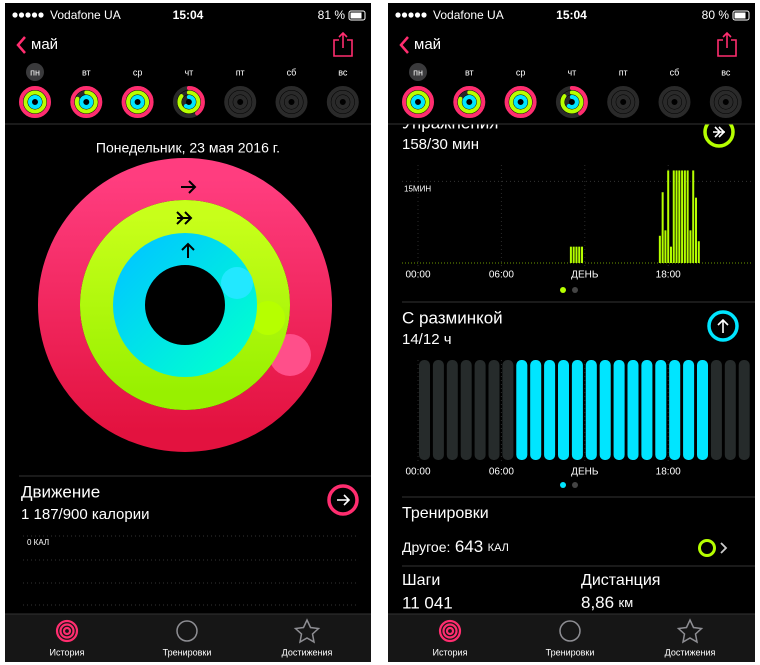 This screenshot has width=760, height=665. I want to click on goal-button-ring, so click(343, 500).